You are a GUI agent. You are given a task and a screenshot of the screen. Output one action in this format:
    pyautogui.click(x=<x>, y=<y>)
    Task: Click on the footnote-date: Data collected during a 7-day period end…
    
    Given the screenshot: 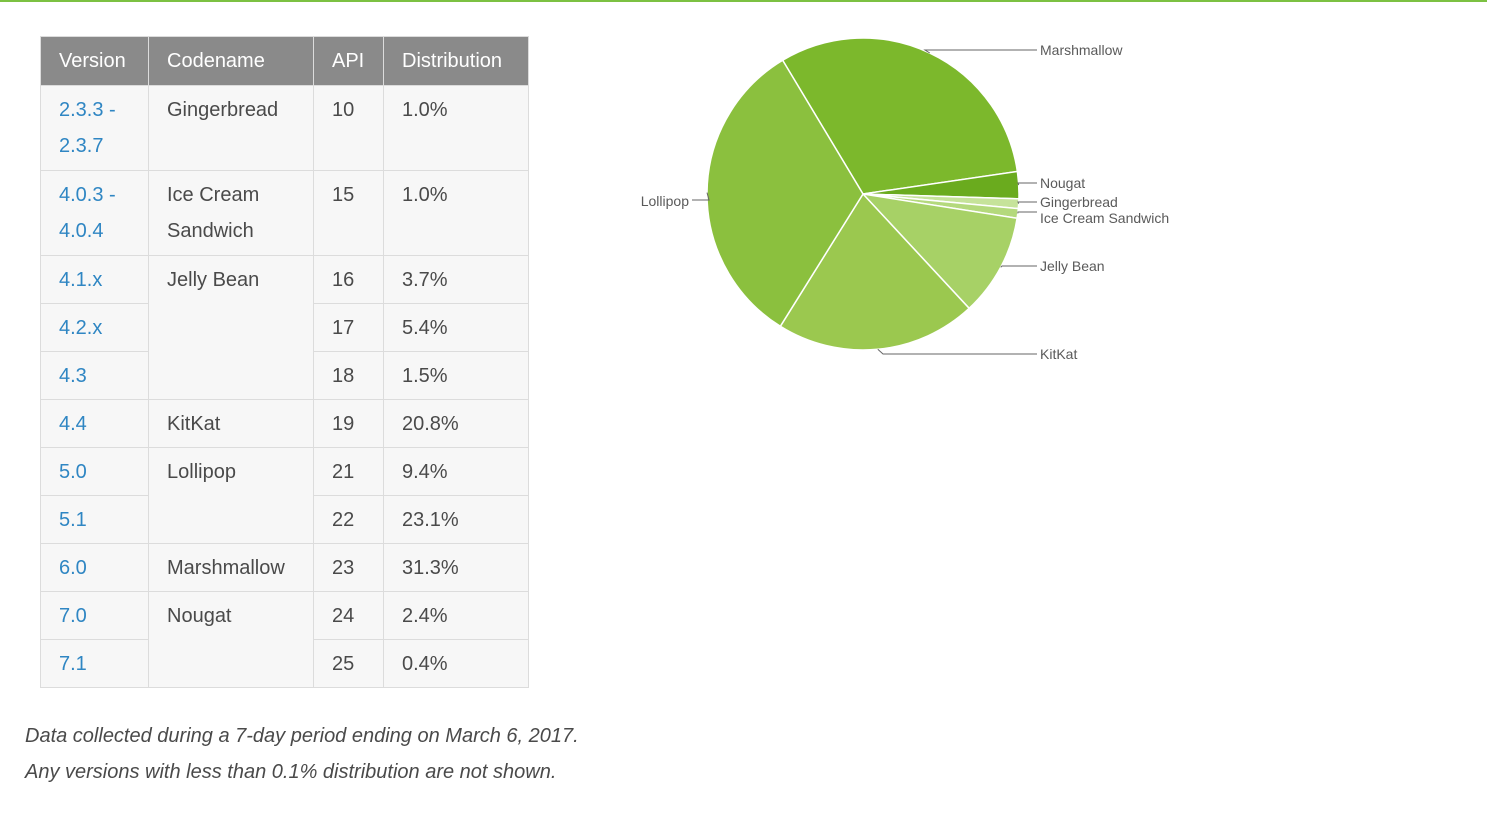 What is the action you would take?
    pyautogui.click(x=302, y=736)
    